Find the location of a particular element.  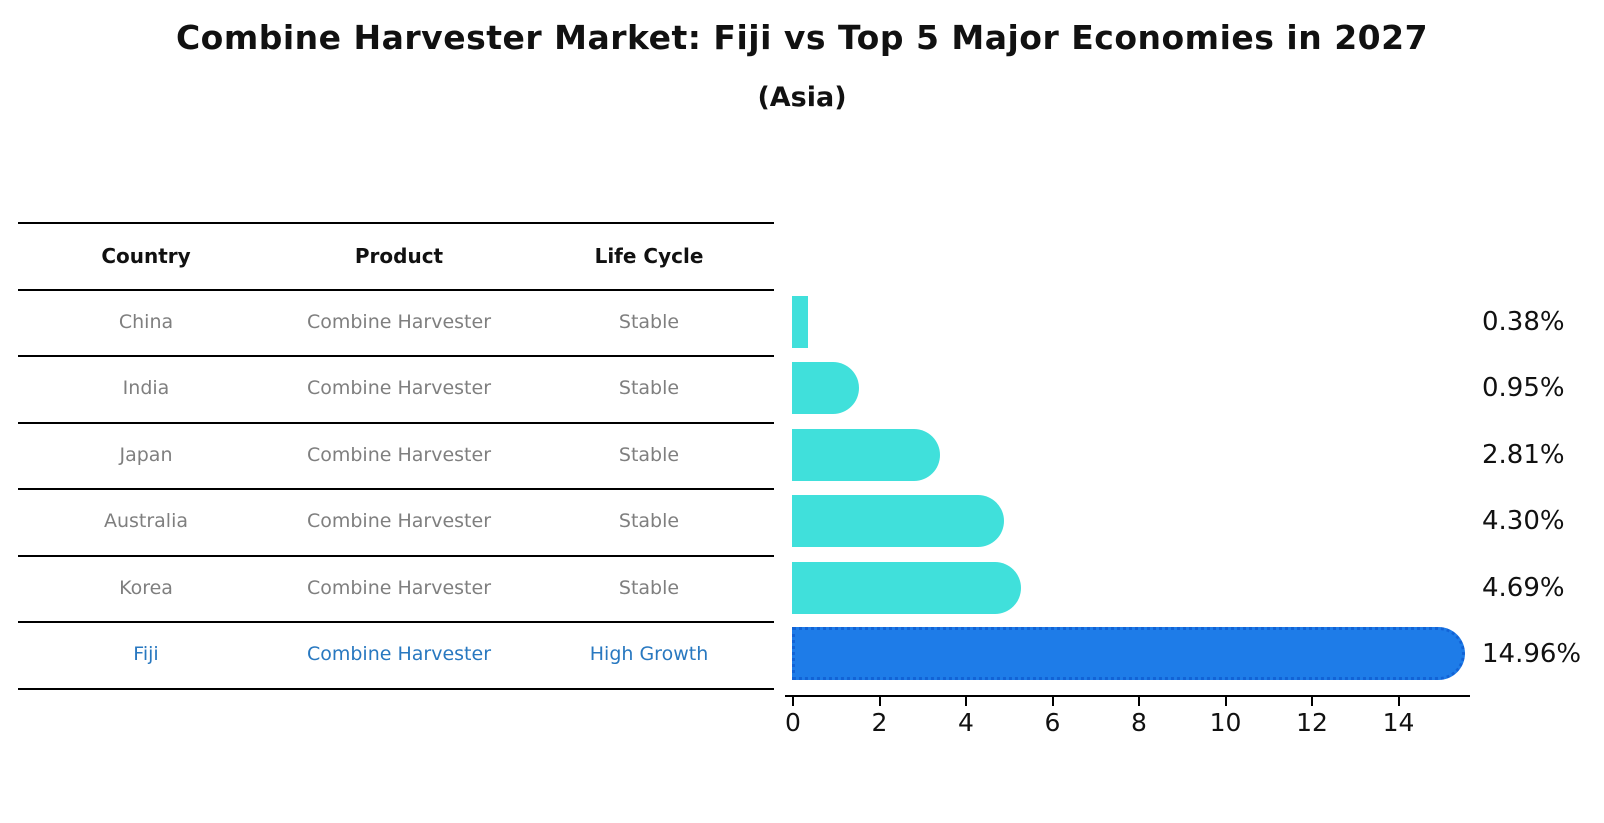

x-tick-label: 8 is located at coordinates (1139, 722).